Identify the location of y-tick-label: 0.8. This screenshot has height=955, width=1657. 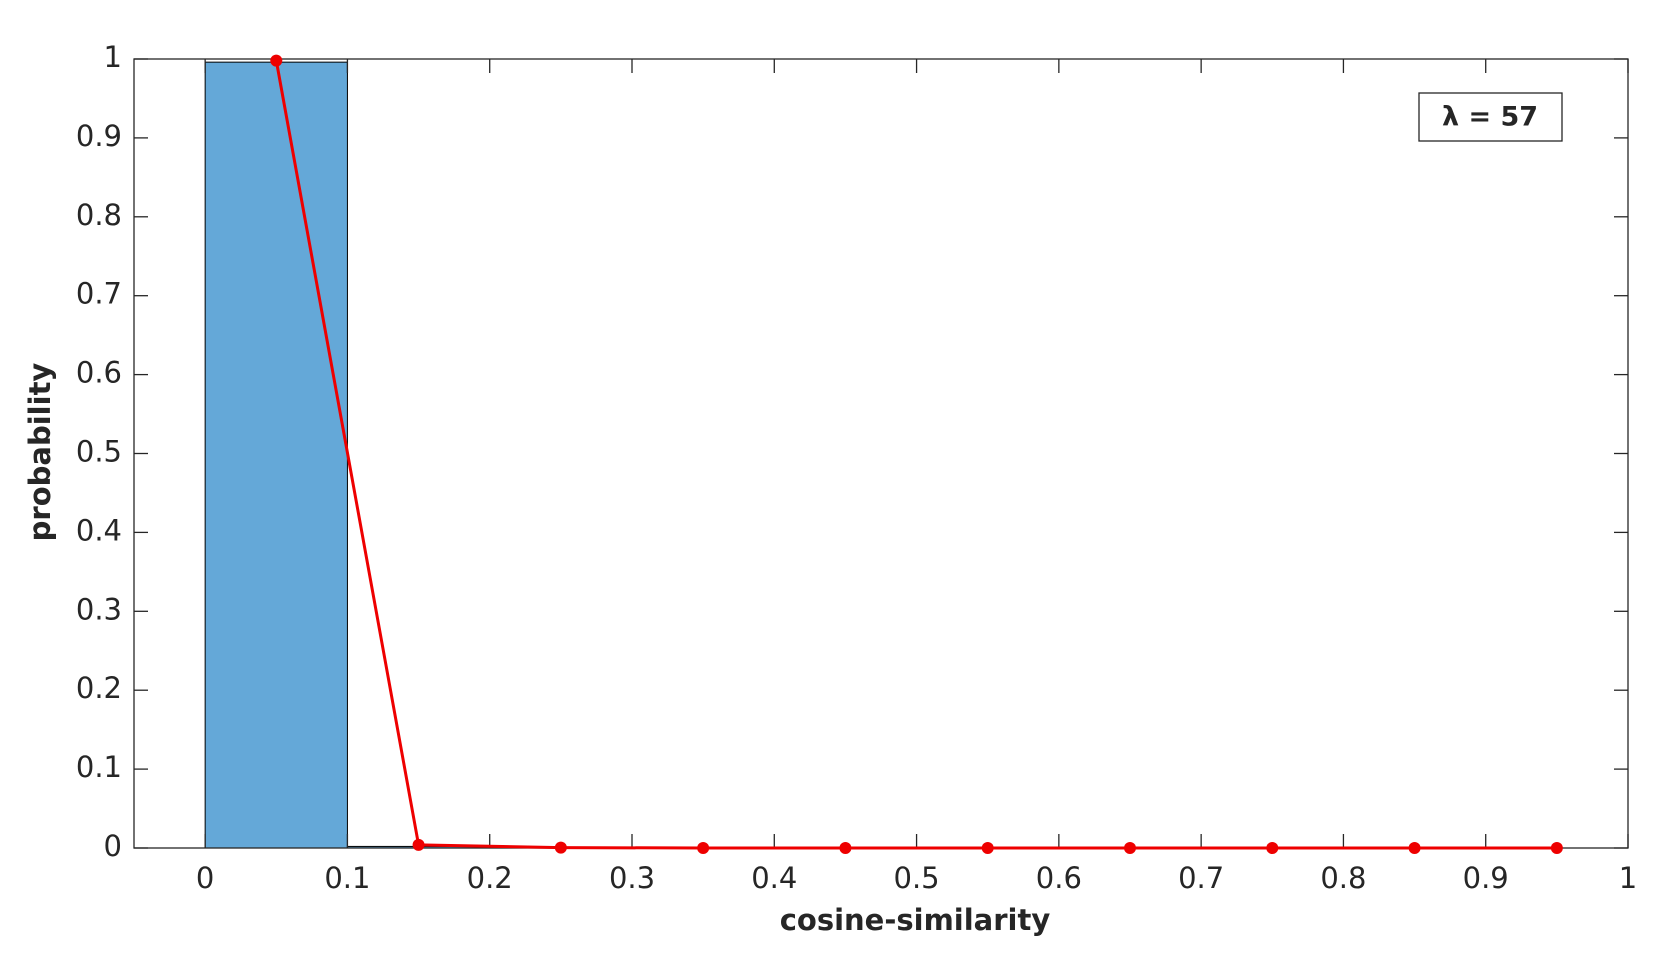
(99, 215).